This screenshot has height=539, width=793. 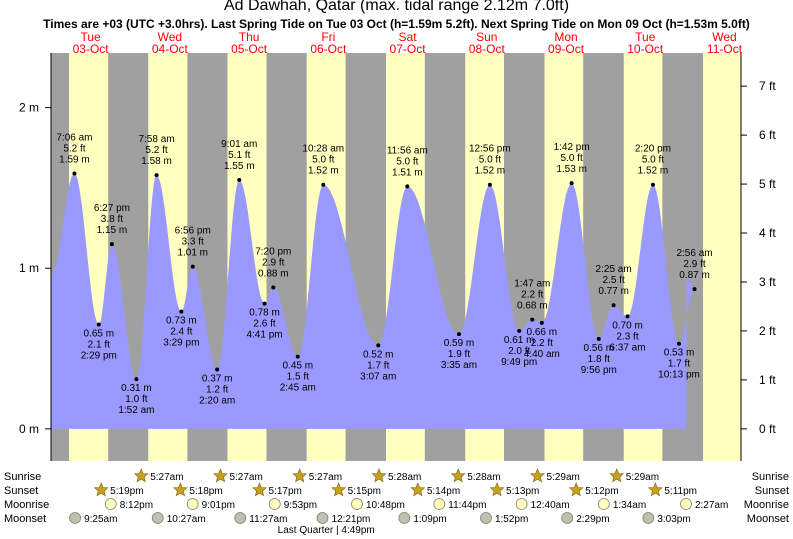 I want to click on y-tick-label-ft: 2 ft, so click(x=767, y=331).